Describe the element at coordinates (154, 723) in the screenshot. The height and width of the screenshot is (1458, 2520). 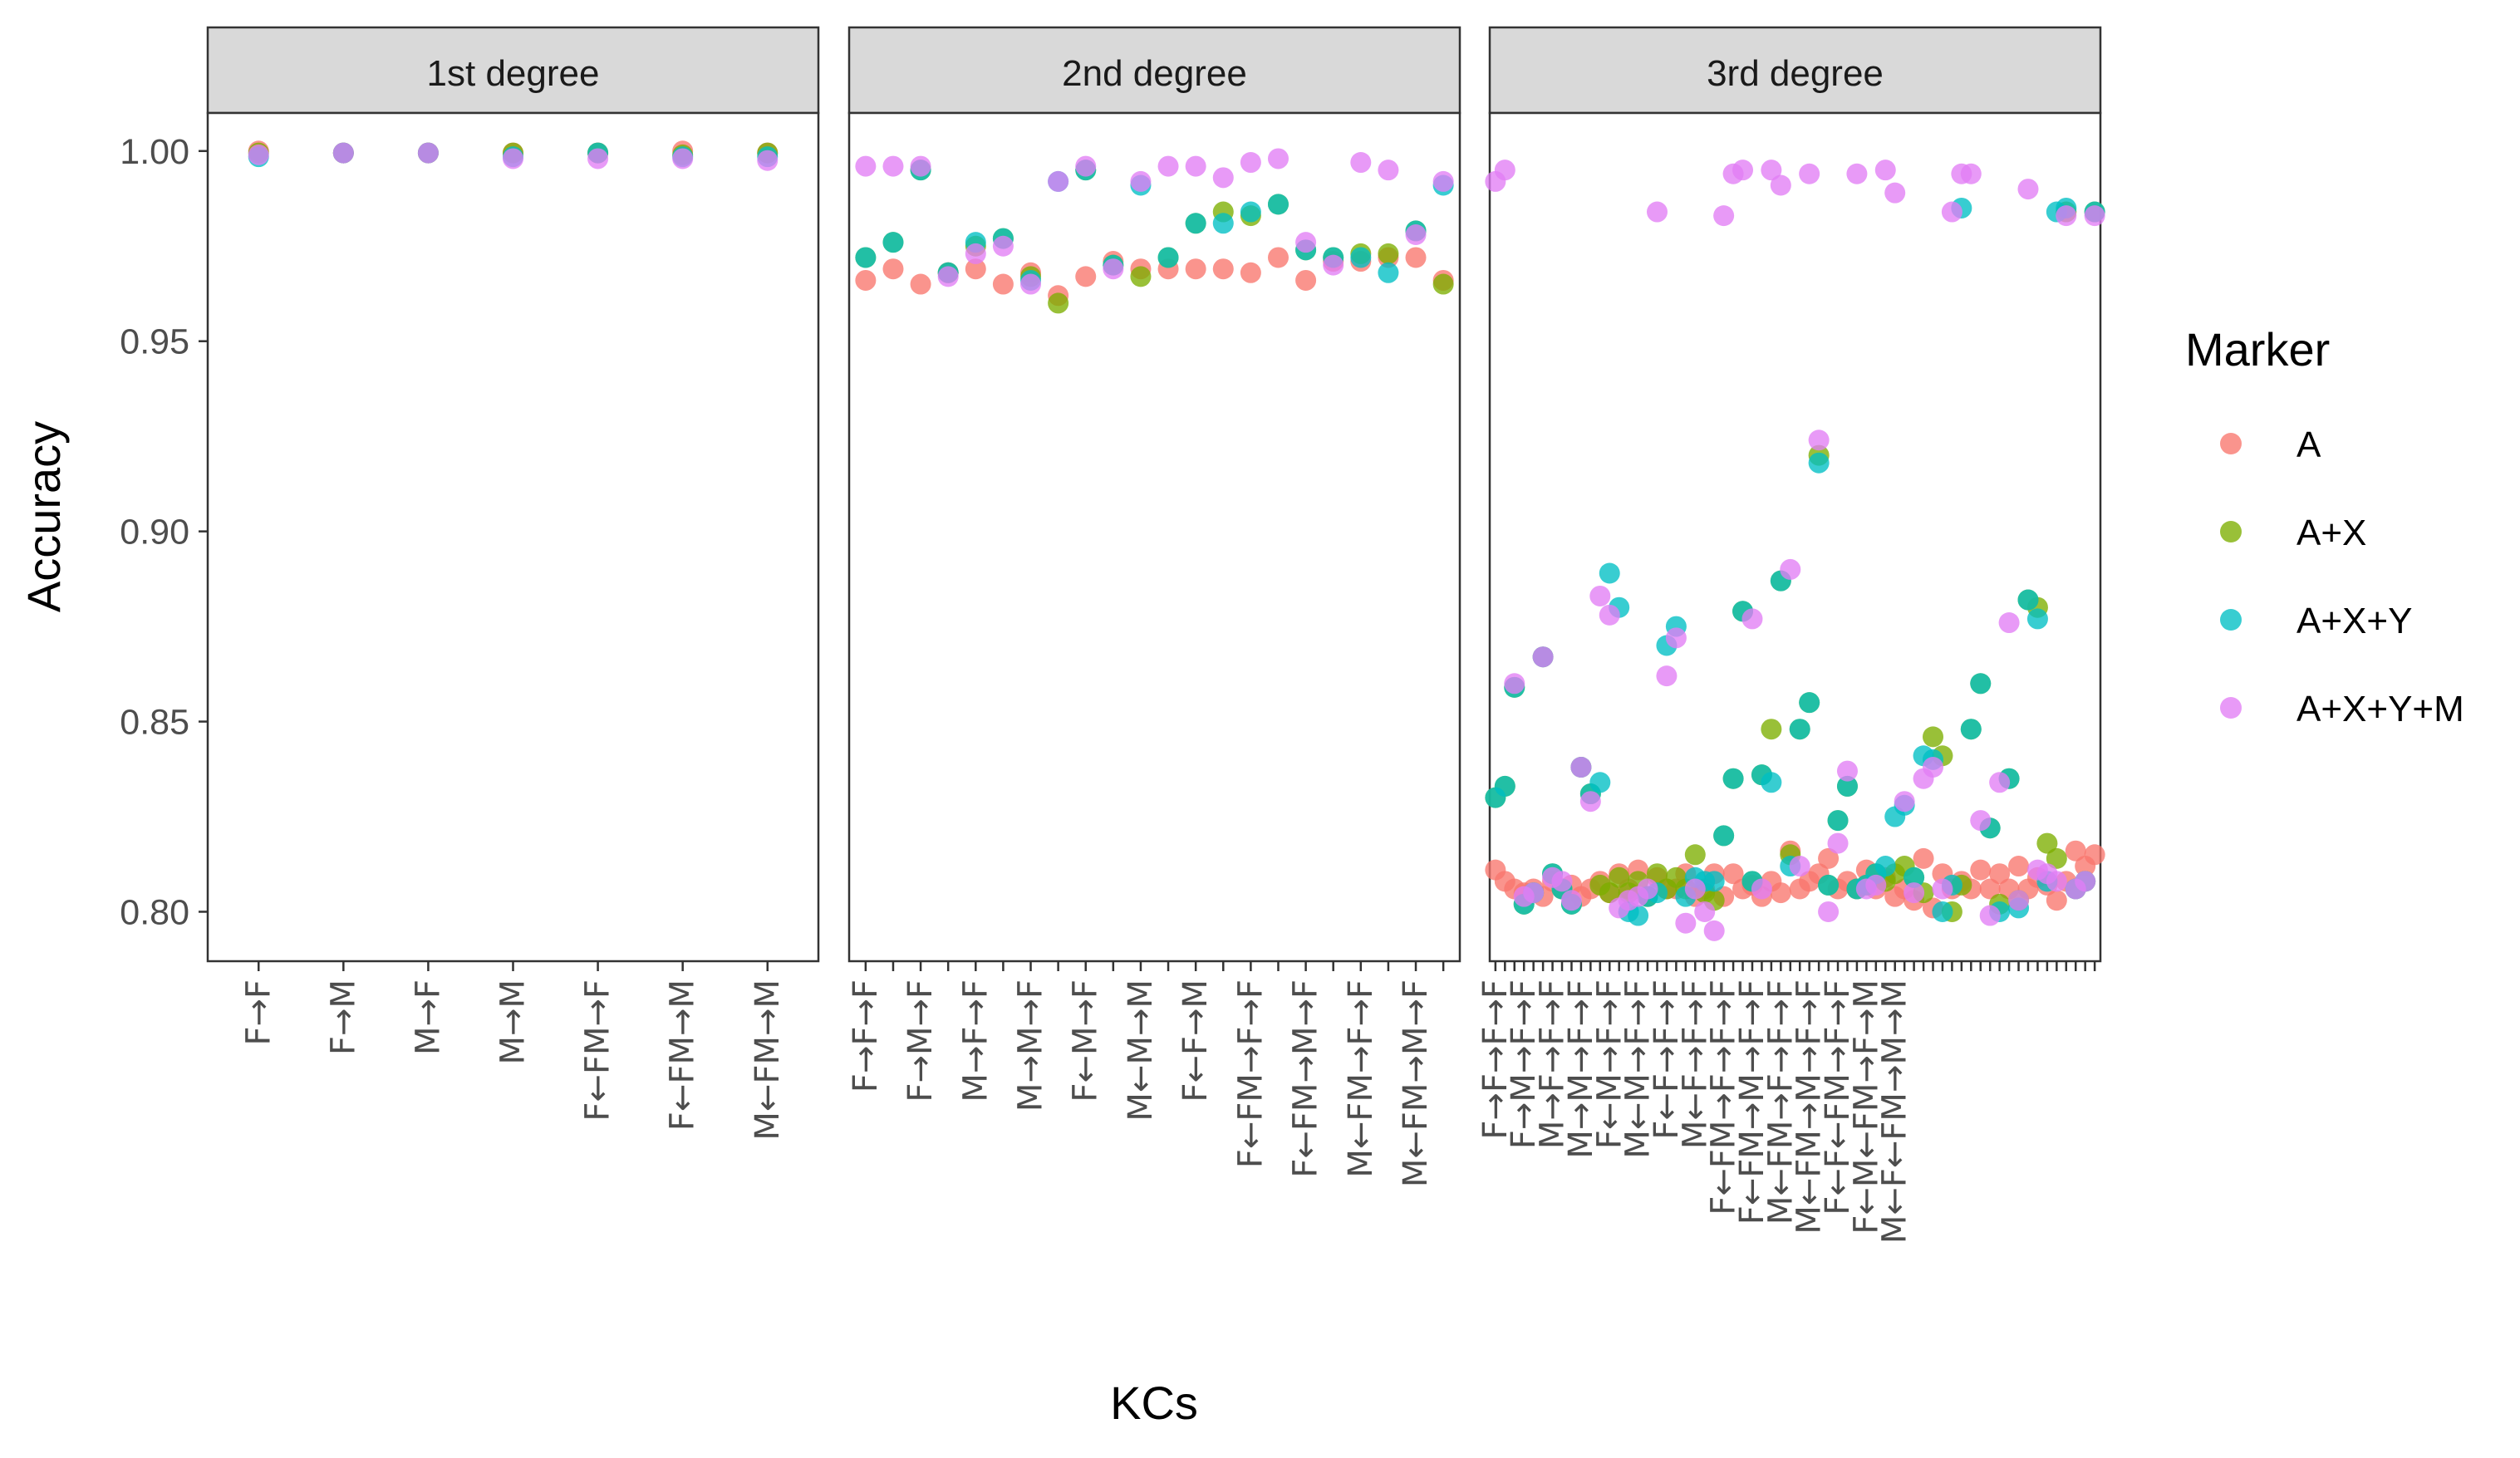
I see `y-tick-label: 0.85` at that location.